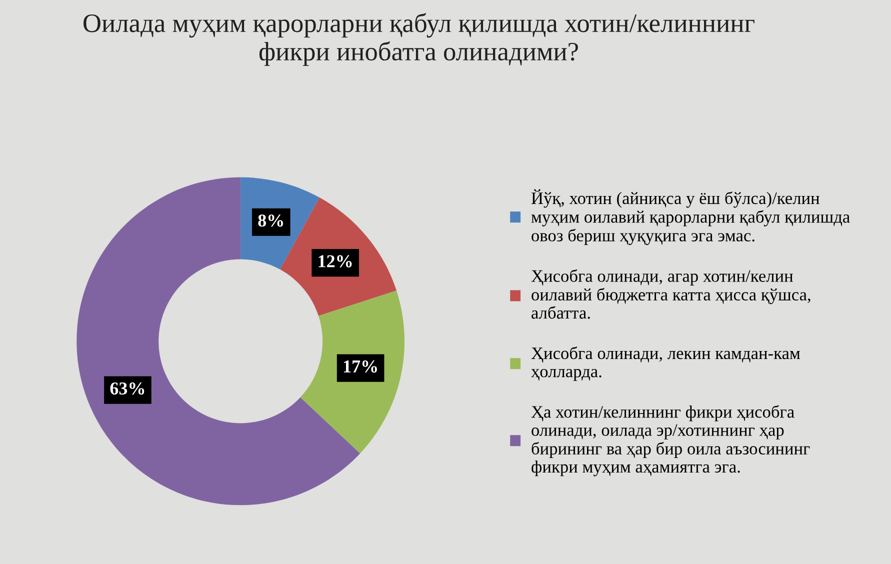  Describe the element at coordinates (335, 261) in the screenshot. I see `data-label: 12%` at that location.